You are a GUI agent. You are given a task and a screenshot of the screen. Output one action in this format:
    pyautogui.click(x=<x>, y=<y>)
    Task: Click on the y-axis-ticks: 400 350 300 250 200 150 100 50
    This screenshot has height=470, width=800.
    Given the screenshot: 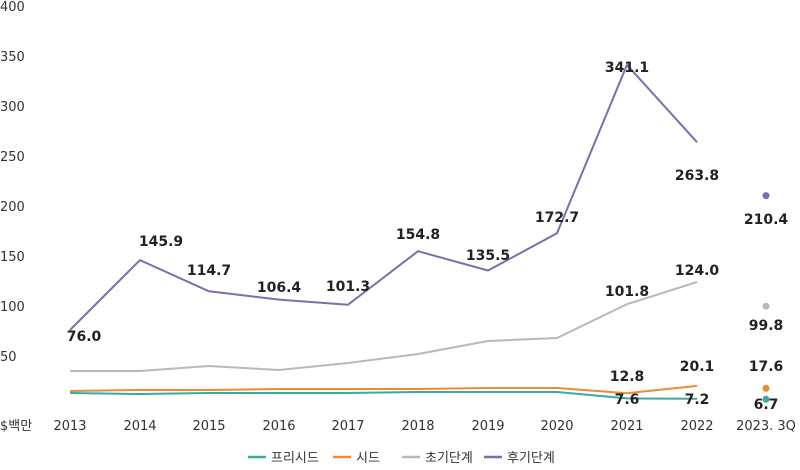 What is the action you would take?
    pyautogui.click(x=12, y=182)
    